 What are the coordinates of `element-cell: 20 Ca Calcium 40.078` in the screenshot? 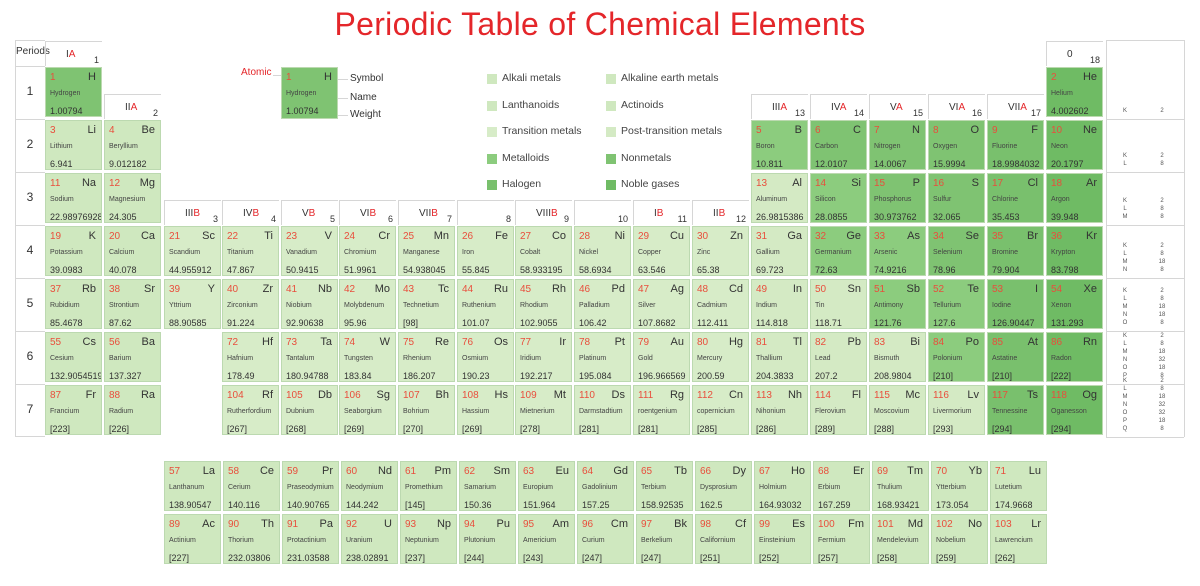 It's located at (132, 251).